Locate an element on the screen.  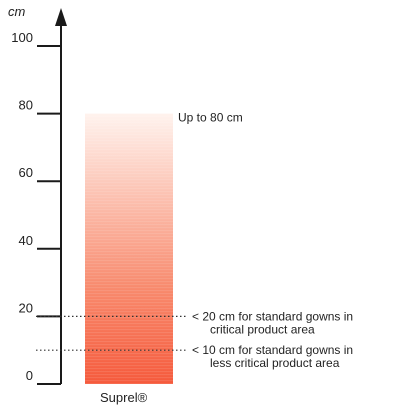
y-tick-label: 40 is located at coordinates (26, 240).